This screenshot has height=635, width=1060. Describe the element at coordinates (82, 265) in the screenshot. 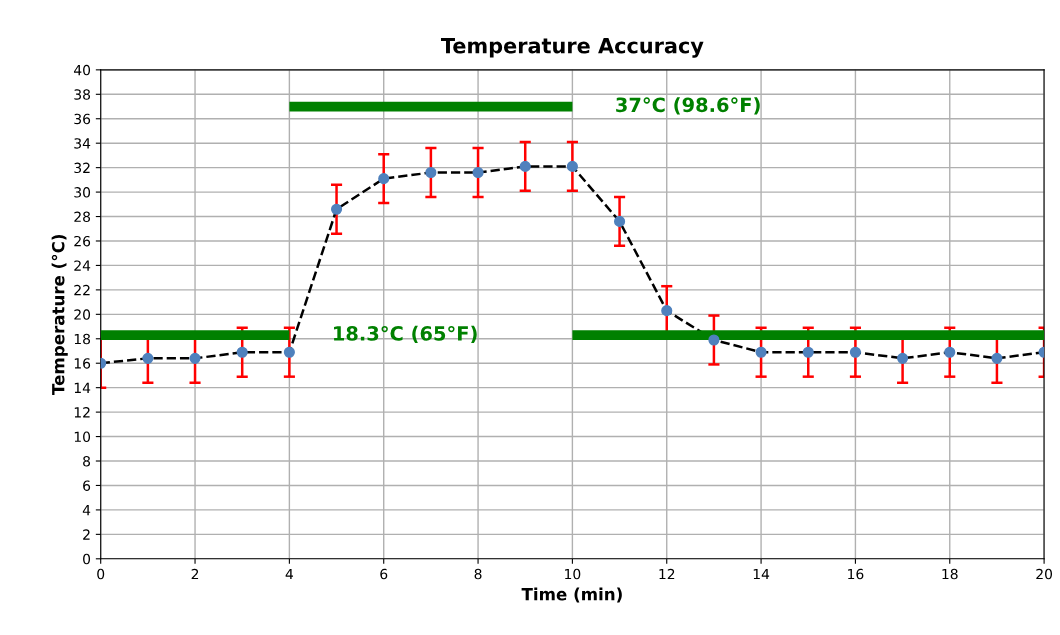

I see `y-tick-label: 24` at that location.